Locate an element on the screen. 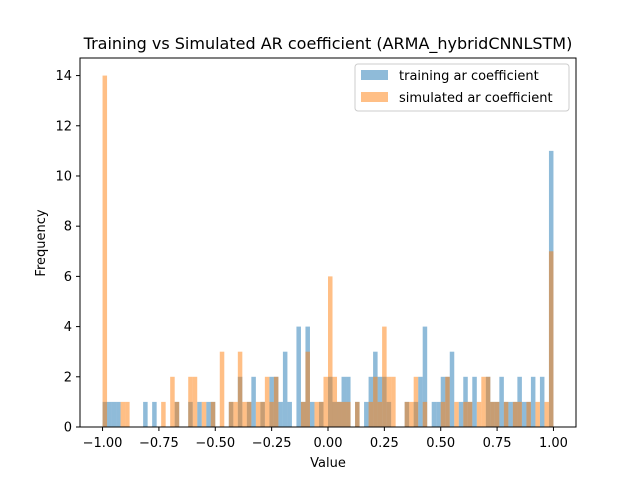 The height and width of the screenshot is (480, 640). legend-box is located at coordinates (462, 87).